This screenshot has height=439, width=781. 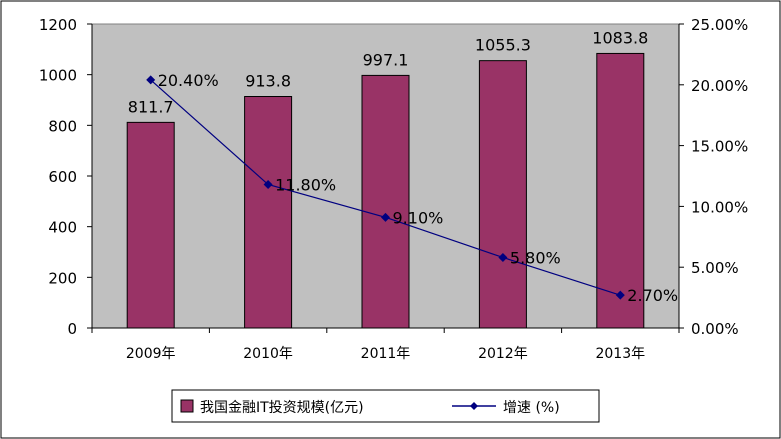 What do you see at coordinates (386, 354) in the screenshot?
I see `x-tick-label: 2011年` at bounding box center [386, 354].